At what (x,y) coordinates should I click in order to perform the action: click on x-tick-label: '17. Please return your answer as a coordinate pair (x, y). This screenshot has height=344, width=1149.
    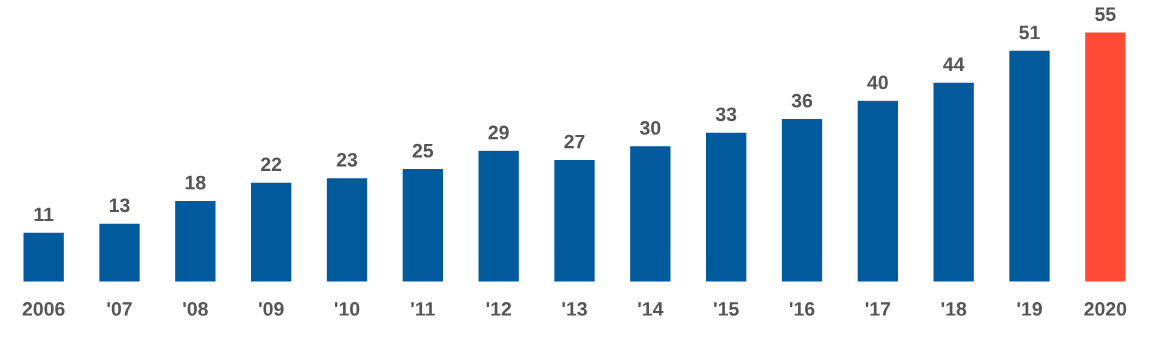
    Looking at the image, I should click on (878, 309).